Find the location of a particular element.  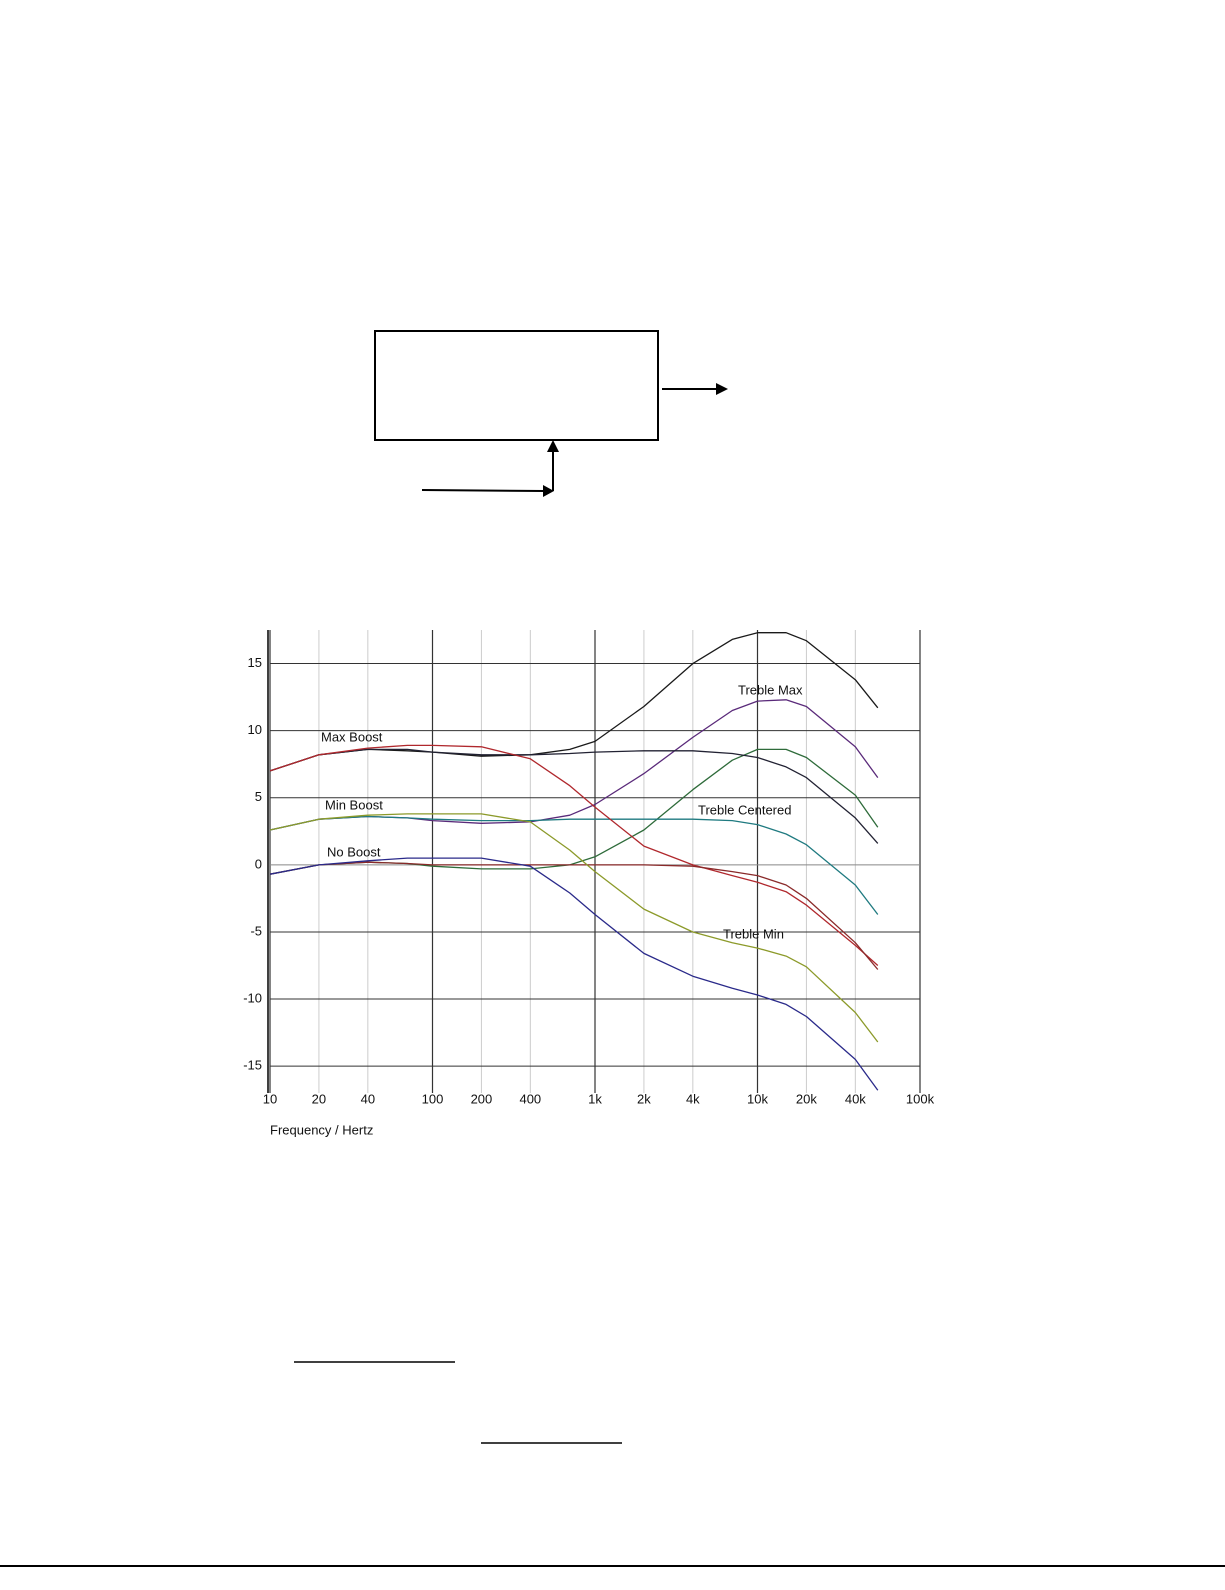

input-arrowhead is located at coordinates (548, 491).